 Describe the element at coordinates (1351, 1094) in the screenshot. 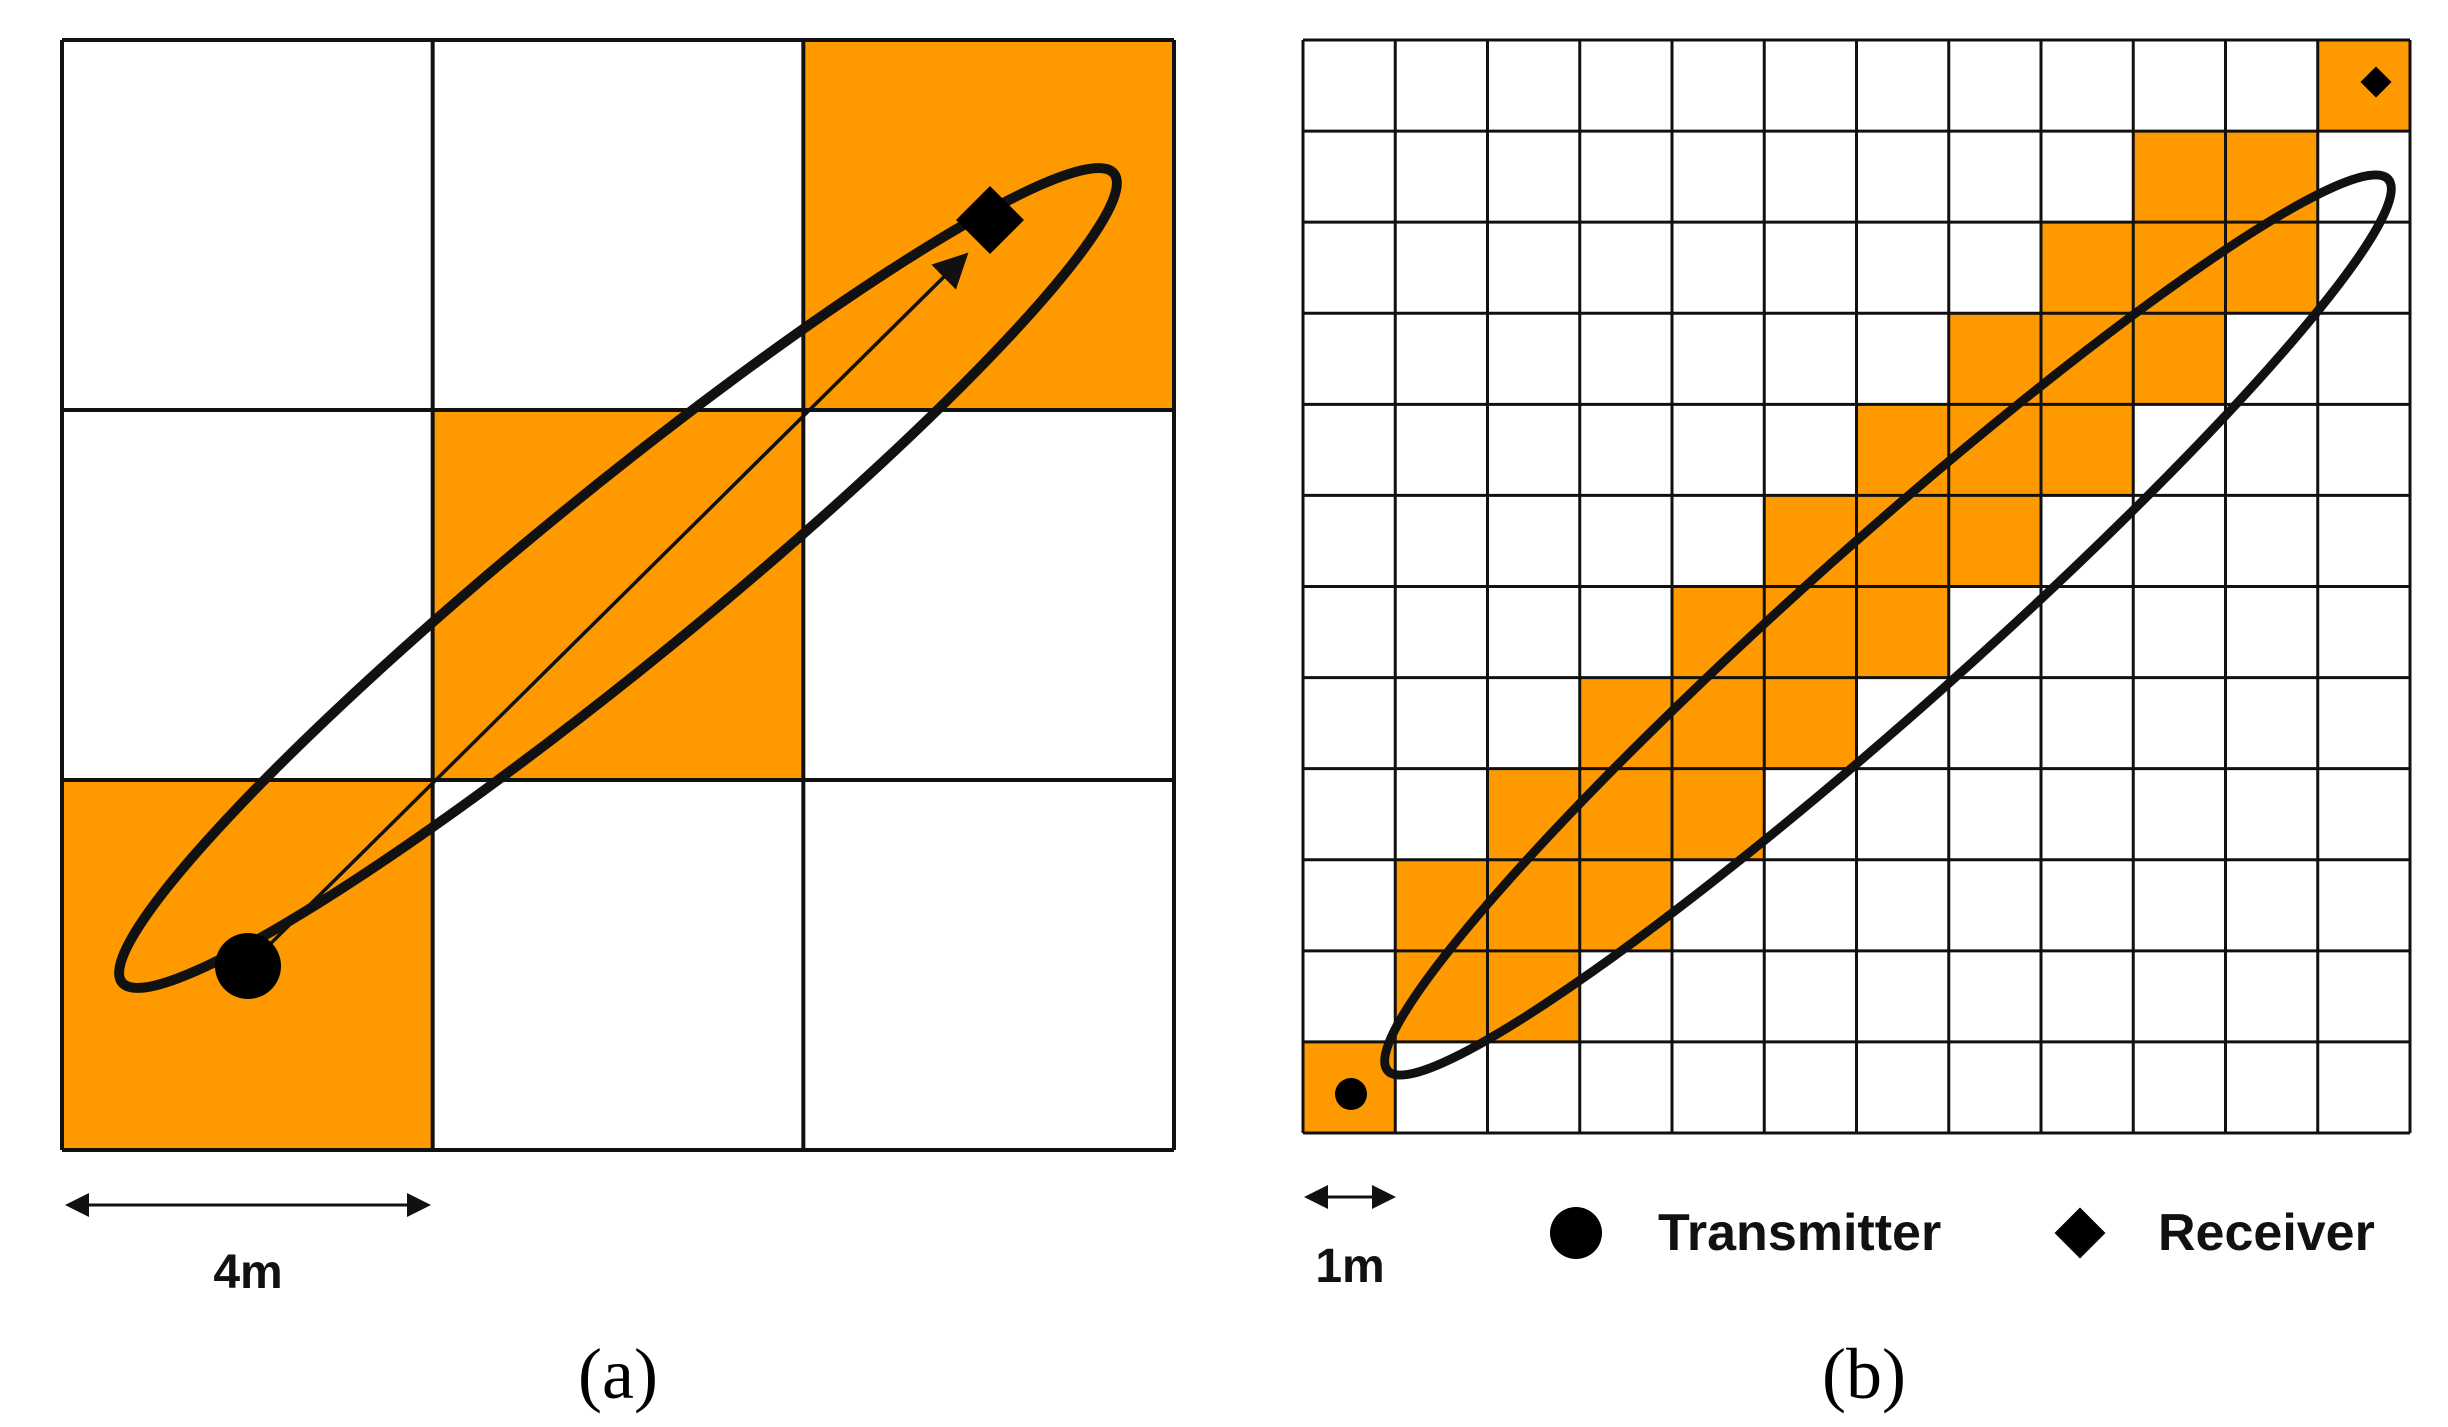

I see `panel-b-transmitter-icon` at that location.